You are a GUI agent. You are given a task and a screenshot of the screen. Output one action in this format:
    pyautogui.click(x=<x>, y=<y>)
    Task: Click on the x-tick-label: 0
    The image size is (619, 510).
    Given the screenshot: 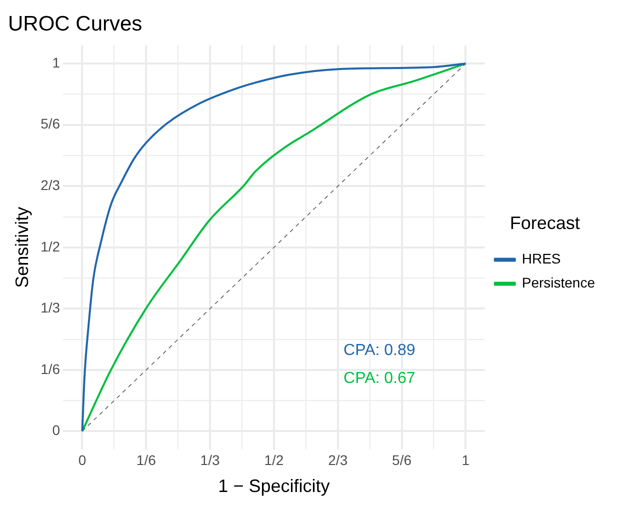 What is the action you would take?
    pyautogui.click(x=82, y=460)
    